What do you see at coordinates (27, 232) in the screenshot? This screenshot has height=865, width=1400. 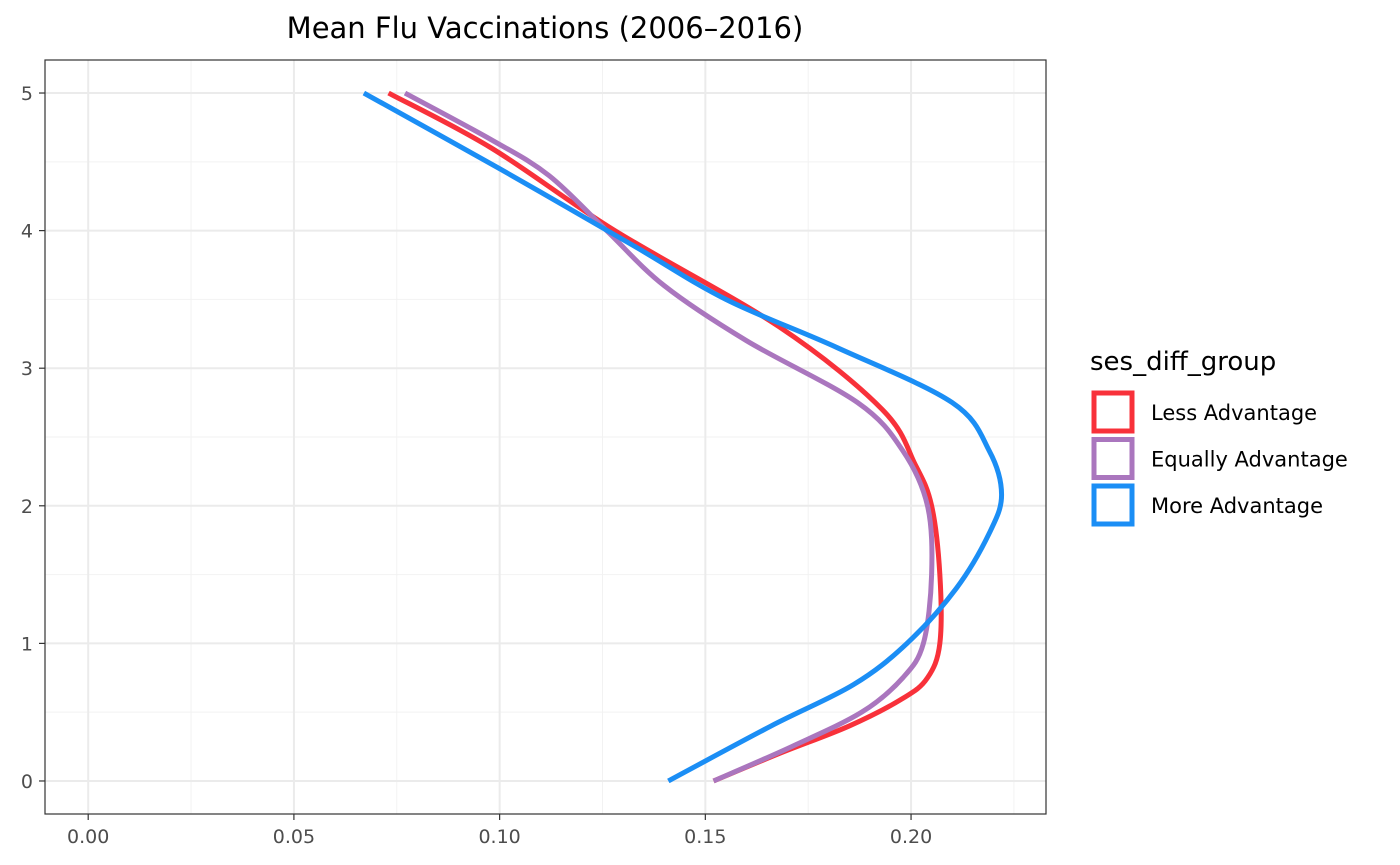 I see `y-tick-label: 4` at bounding box center [27, 232].